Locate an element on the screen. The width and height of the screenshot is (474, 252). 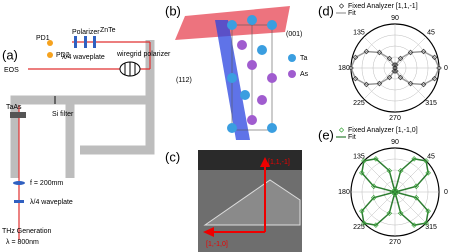
sample-label: TaAs is located at coordinates (14, 107).